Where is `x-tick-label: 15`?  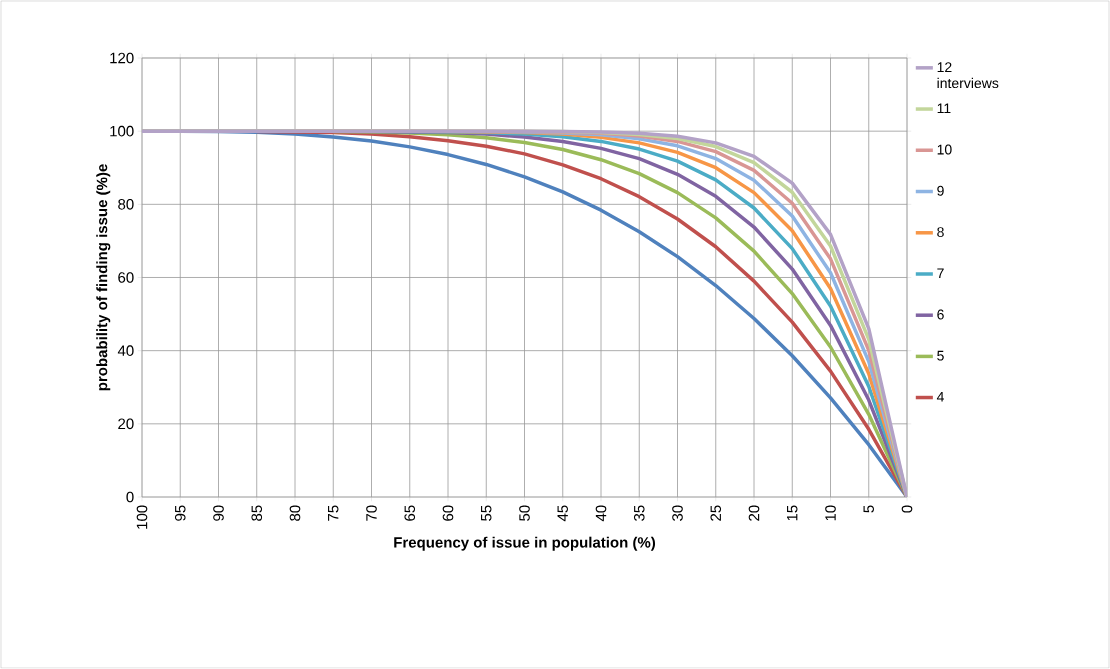 x-tick-label: 15 is located at coordinates (792, 513).